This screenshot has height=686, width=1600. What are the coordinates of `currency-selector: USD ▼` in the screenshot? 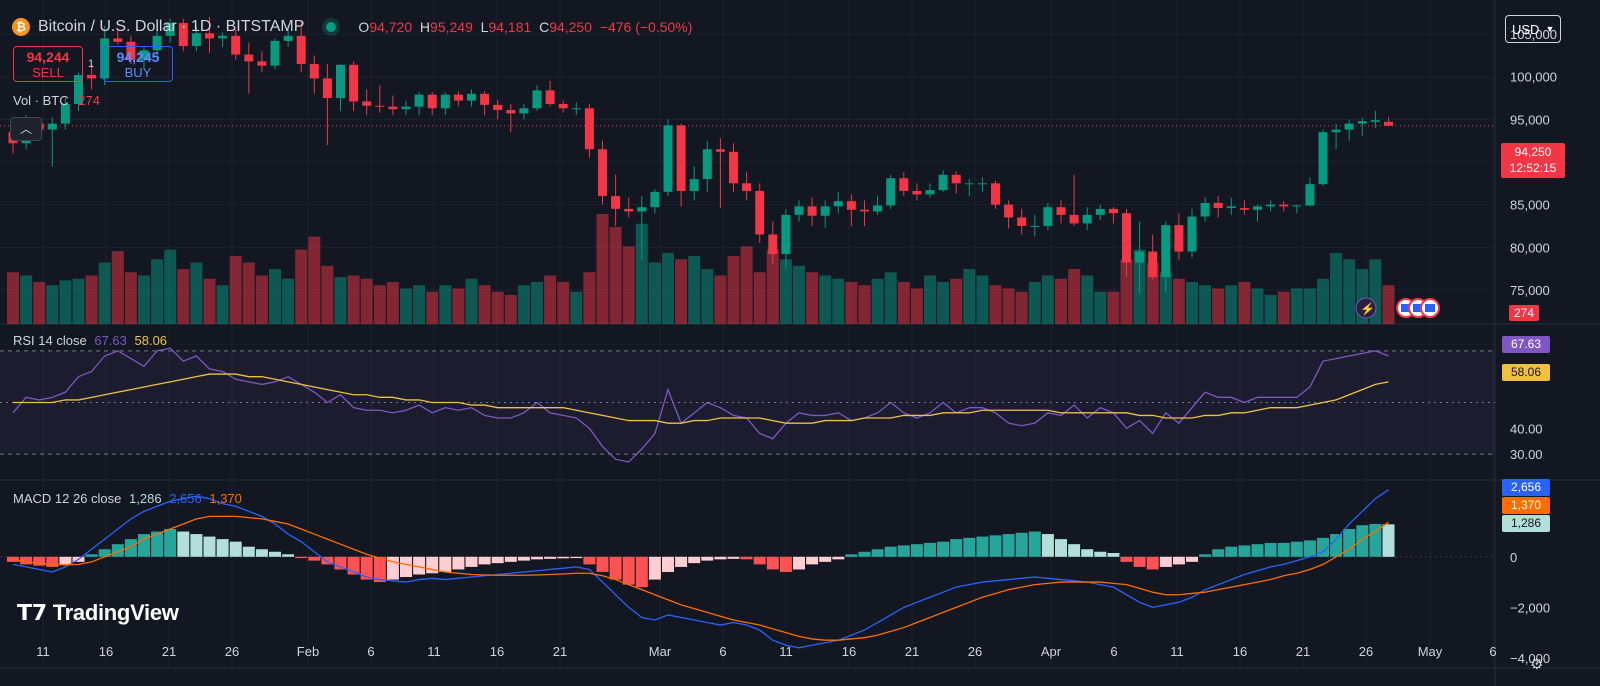 It's located at (1533, 29).